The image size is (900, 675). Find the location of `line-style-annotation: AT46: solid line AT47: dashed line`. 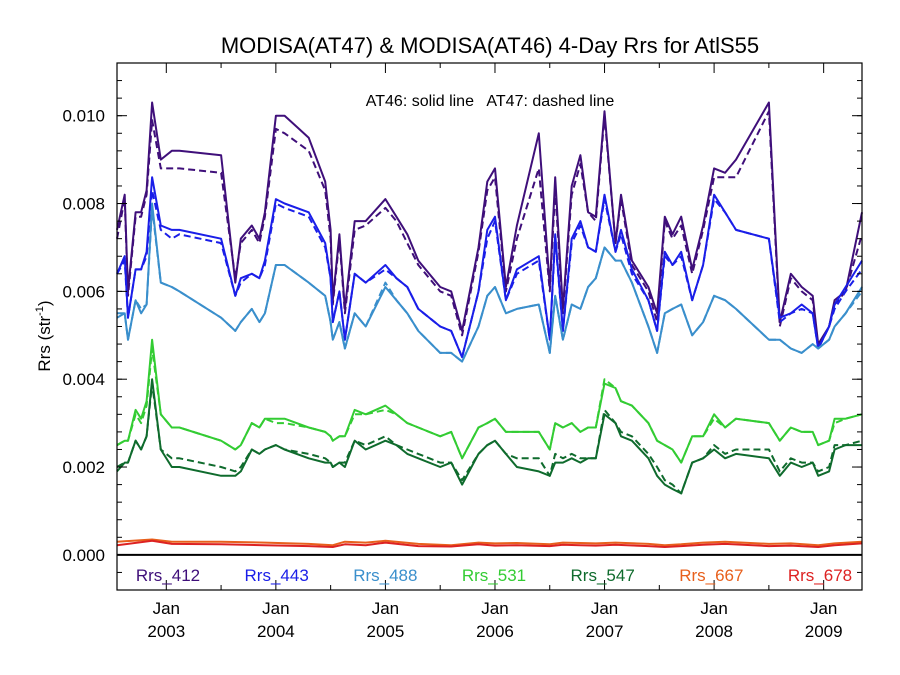

line-style-annotation: AT46: solid line AT47: dashed line is located at coordinates (490, 101).